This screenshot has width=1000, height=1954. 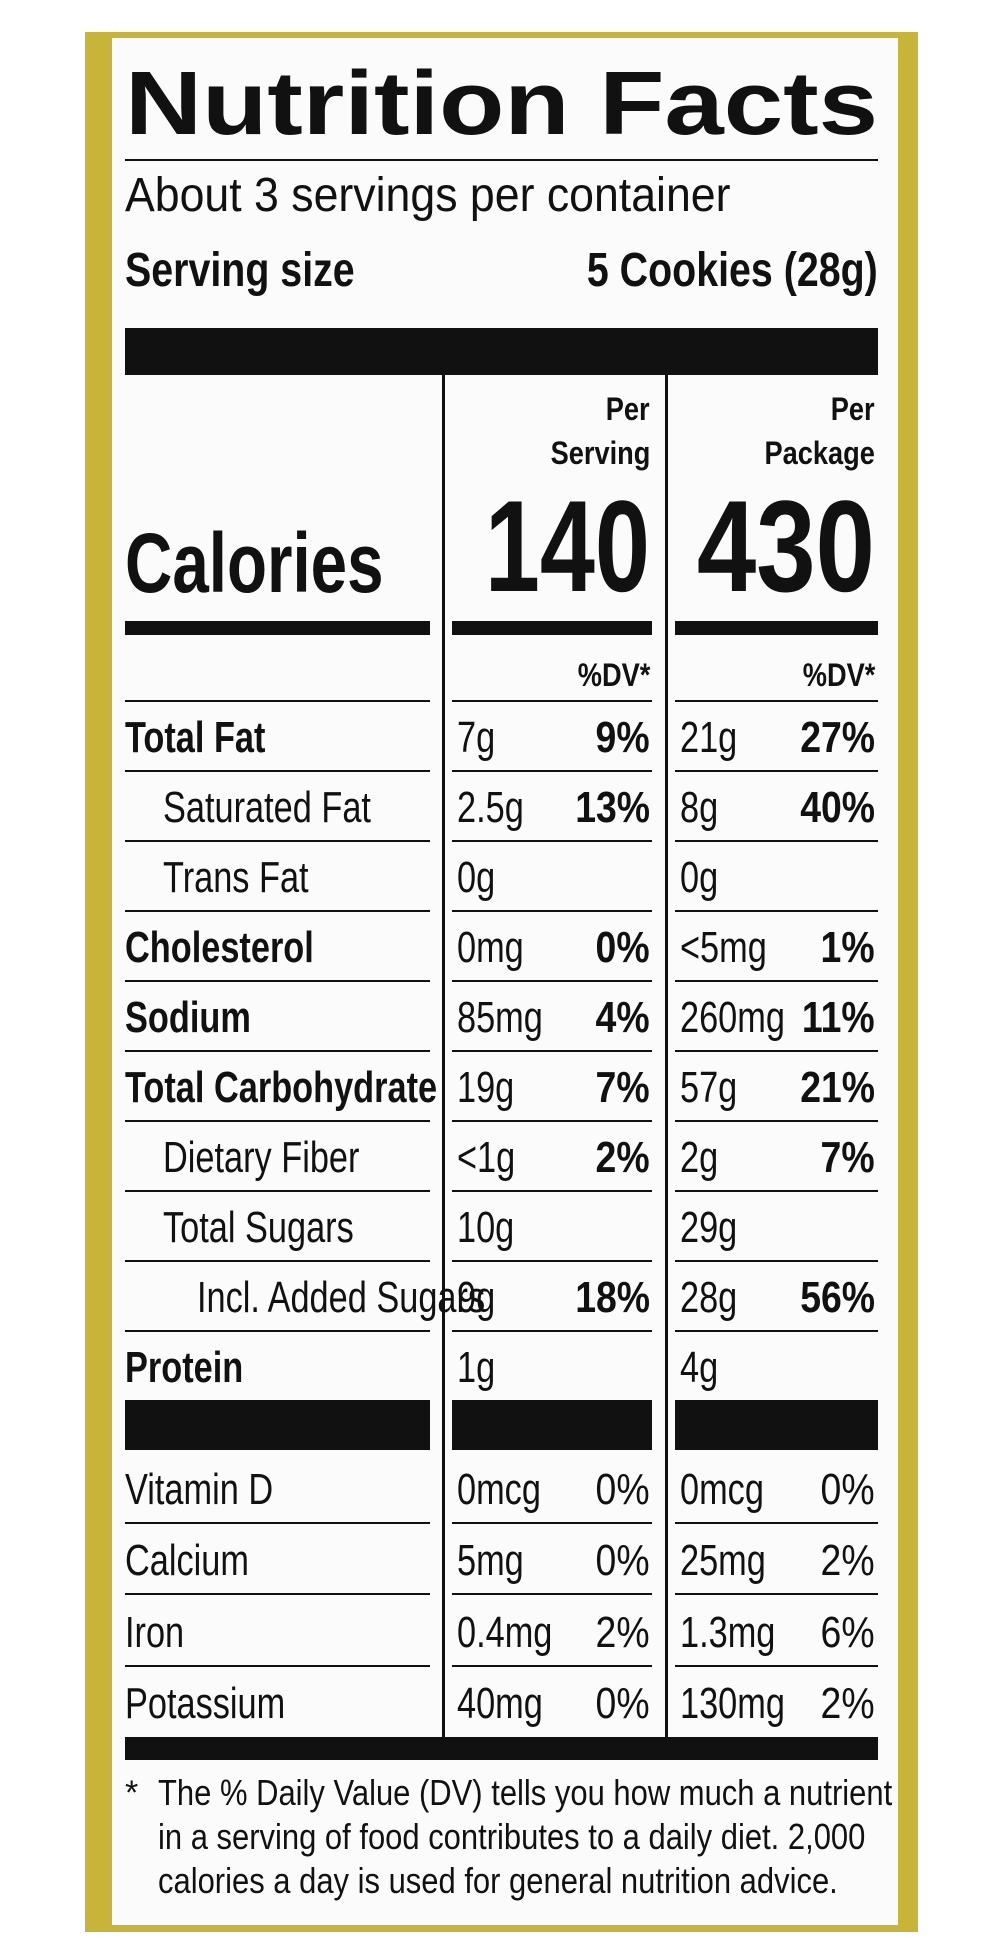 I want to click on nutrient-name: Sodium, so click(x=188, y=1018).